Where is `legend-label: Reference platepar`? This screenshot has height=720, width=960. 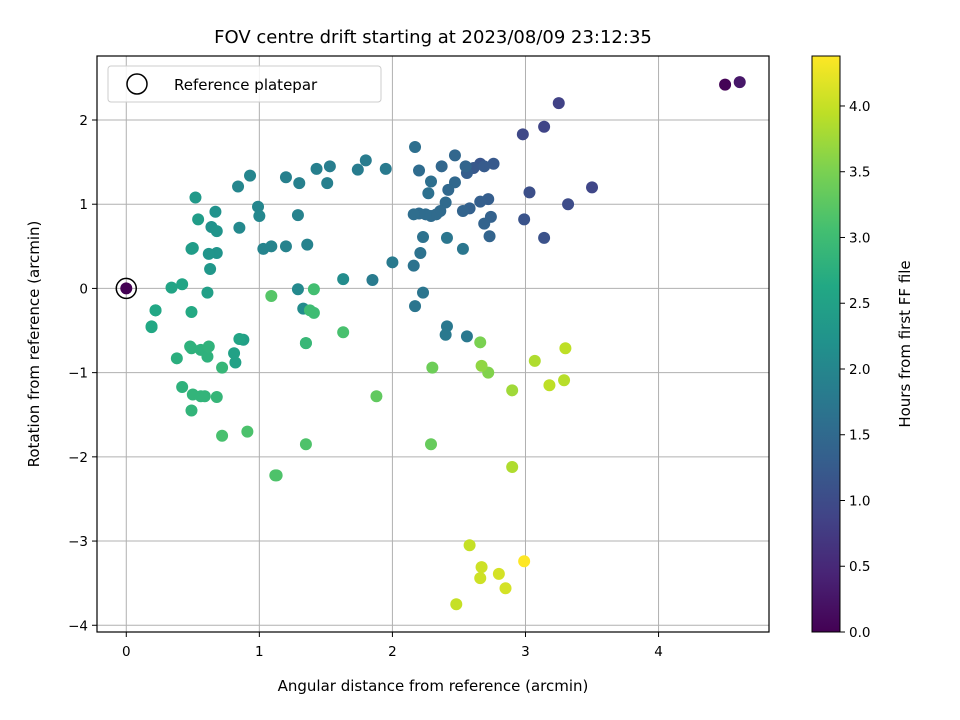 legend-label: Reference platepar is located at coordinates (246, 85).